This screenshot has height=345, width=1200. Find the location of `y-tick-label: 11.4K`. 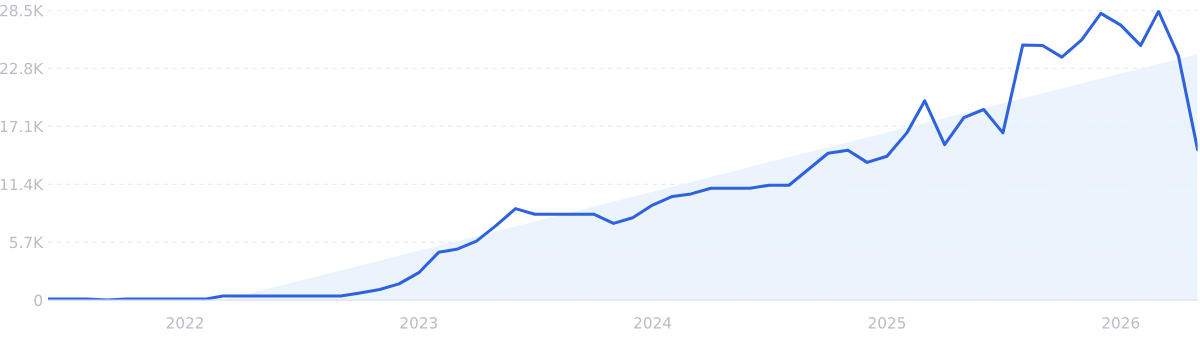

y-tick-label: 11.4K is located at coordinates (22, 184).